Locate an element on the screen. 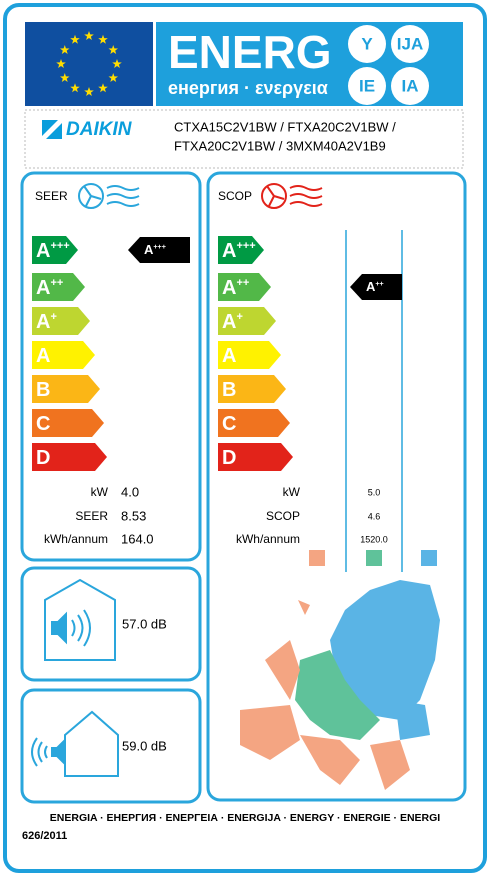 This screenshot has height=879, width=492. spec-value: 5.0 is located at coordinates (374, 492).